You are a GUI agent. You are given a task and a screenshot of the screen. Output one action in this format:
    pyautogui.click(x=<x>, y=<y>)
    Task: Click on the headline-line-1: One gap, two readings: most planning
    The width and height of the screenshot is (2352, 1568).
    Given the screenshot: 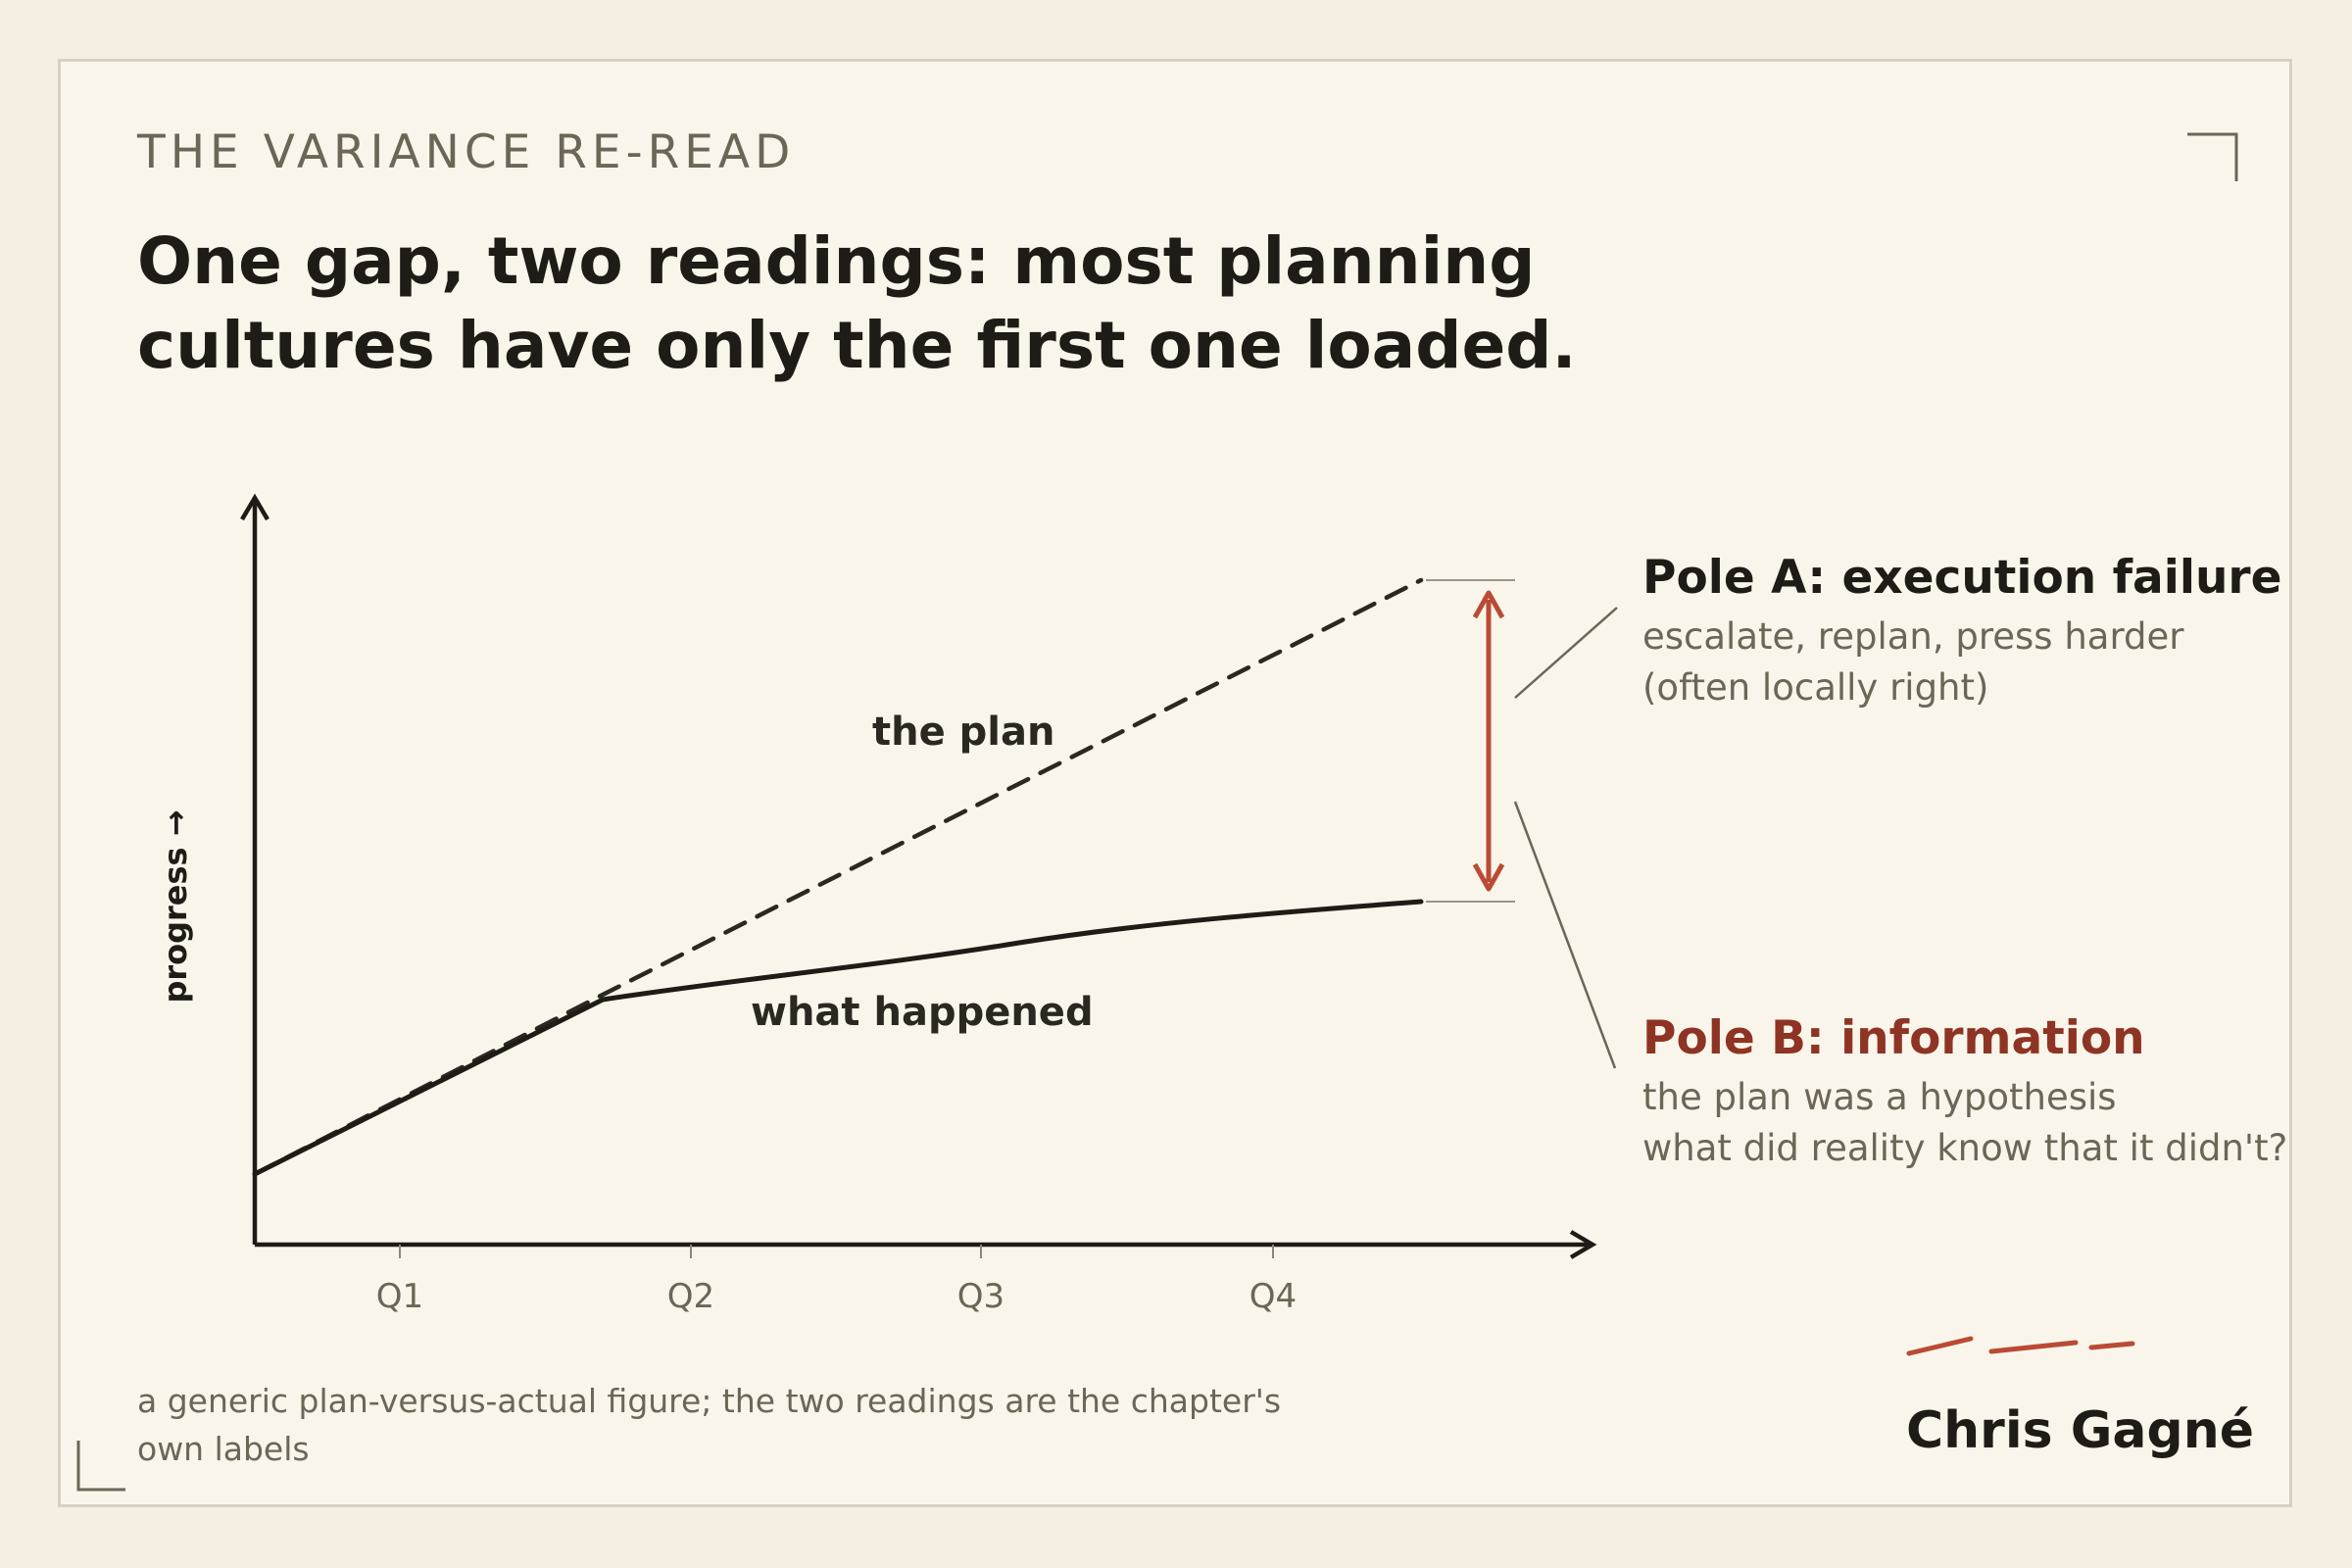 What is the action you would take?
    pyautogui.click(x=836, y=261)
    